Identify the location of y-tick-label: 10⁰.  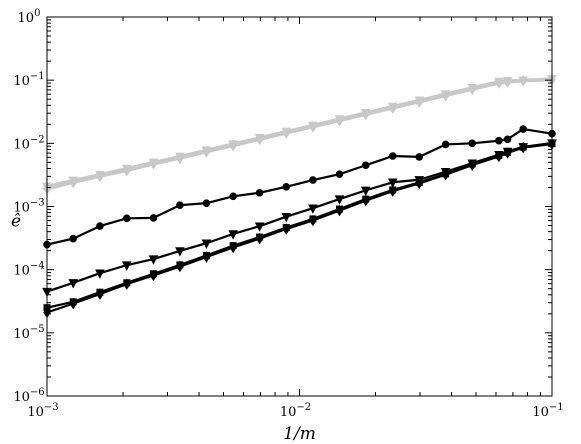
(29, 17).